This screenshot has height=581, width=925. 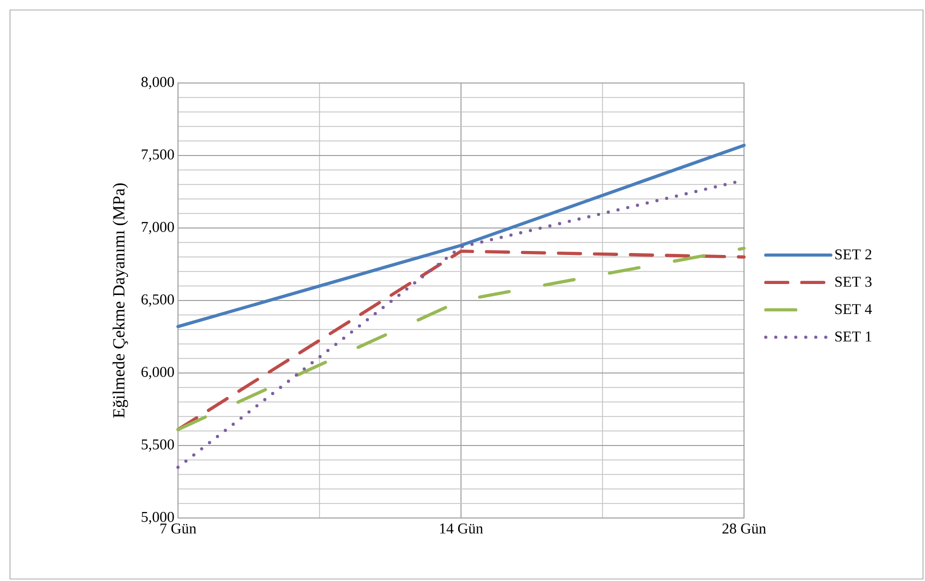 What do you see at coordinates (461, 529) in the screenshot?
I see `x-tick-label: 14 Gün` at bounding box center [461, 529].